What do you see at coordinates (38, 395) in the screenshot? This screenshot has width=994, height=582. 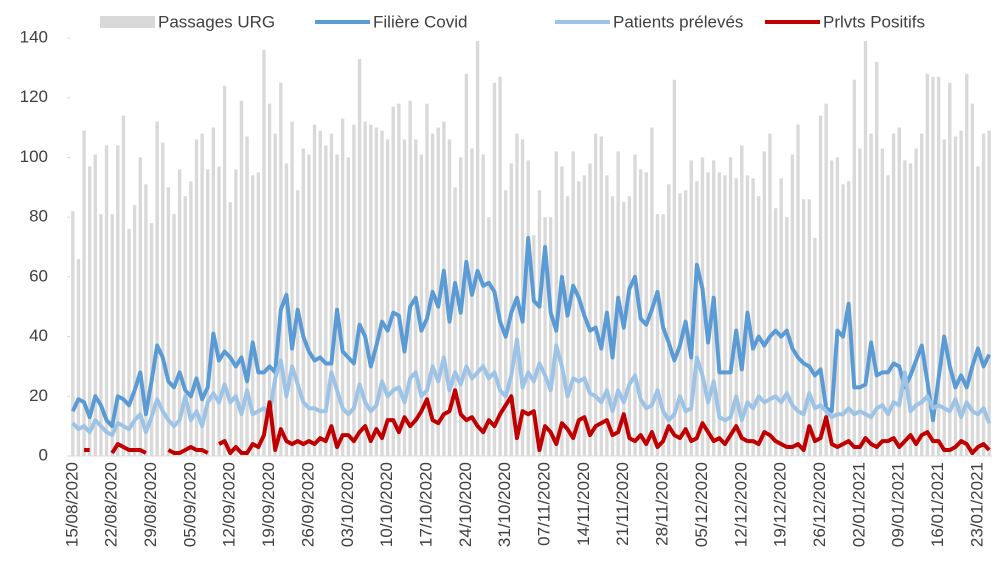 I see `y-tick-label: 20` at bounding box center [38, 395].